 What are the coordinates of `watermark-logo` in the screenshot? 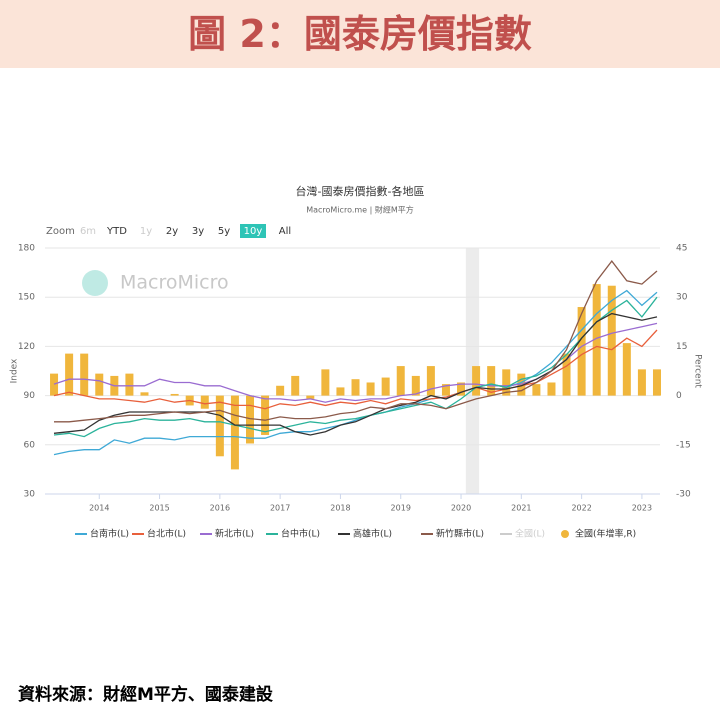 It's located at (95, 283).